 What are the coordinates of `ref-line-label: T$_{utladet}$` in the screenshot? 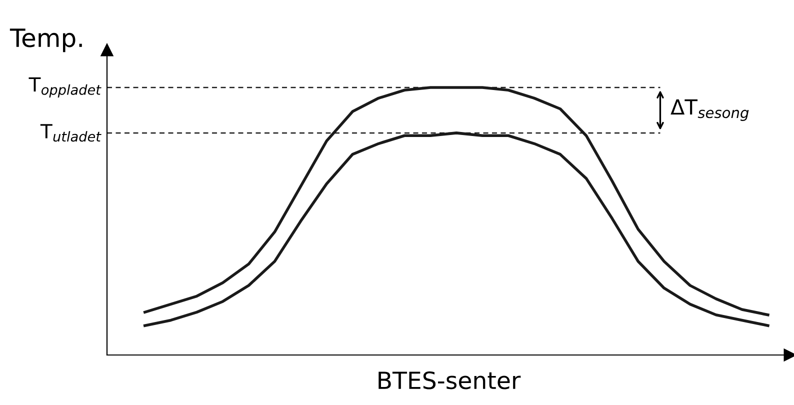 It's located at (71, 133).